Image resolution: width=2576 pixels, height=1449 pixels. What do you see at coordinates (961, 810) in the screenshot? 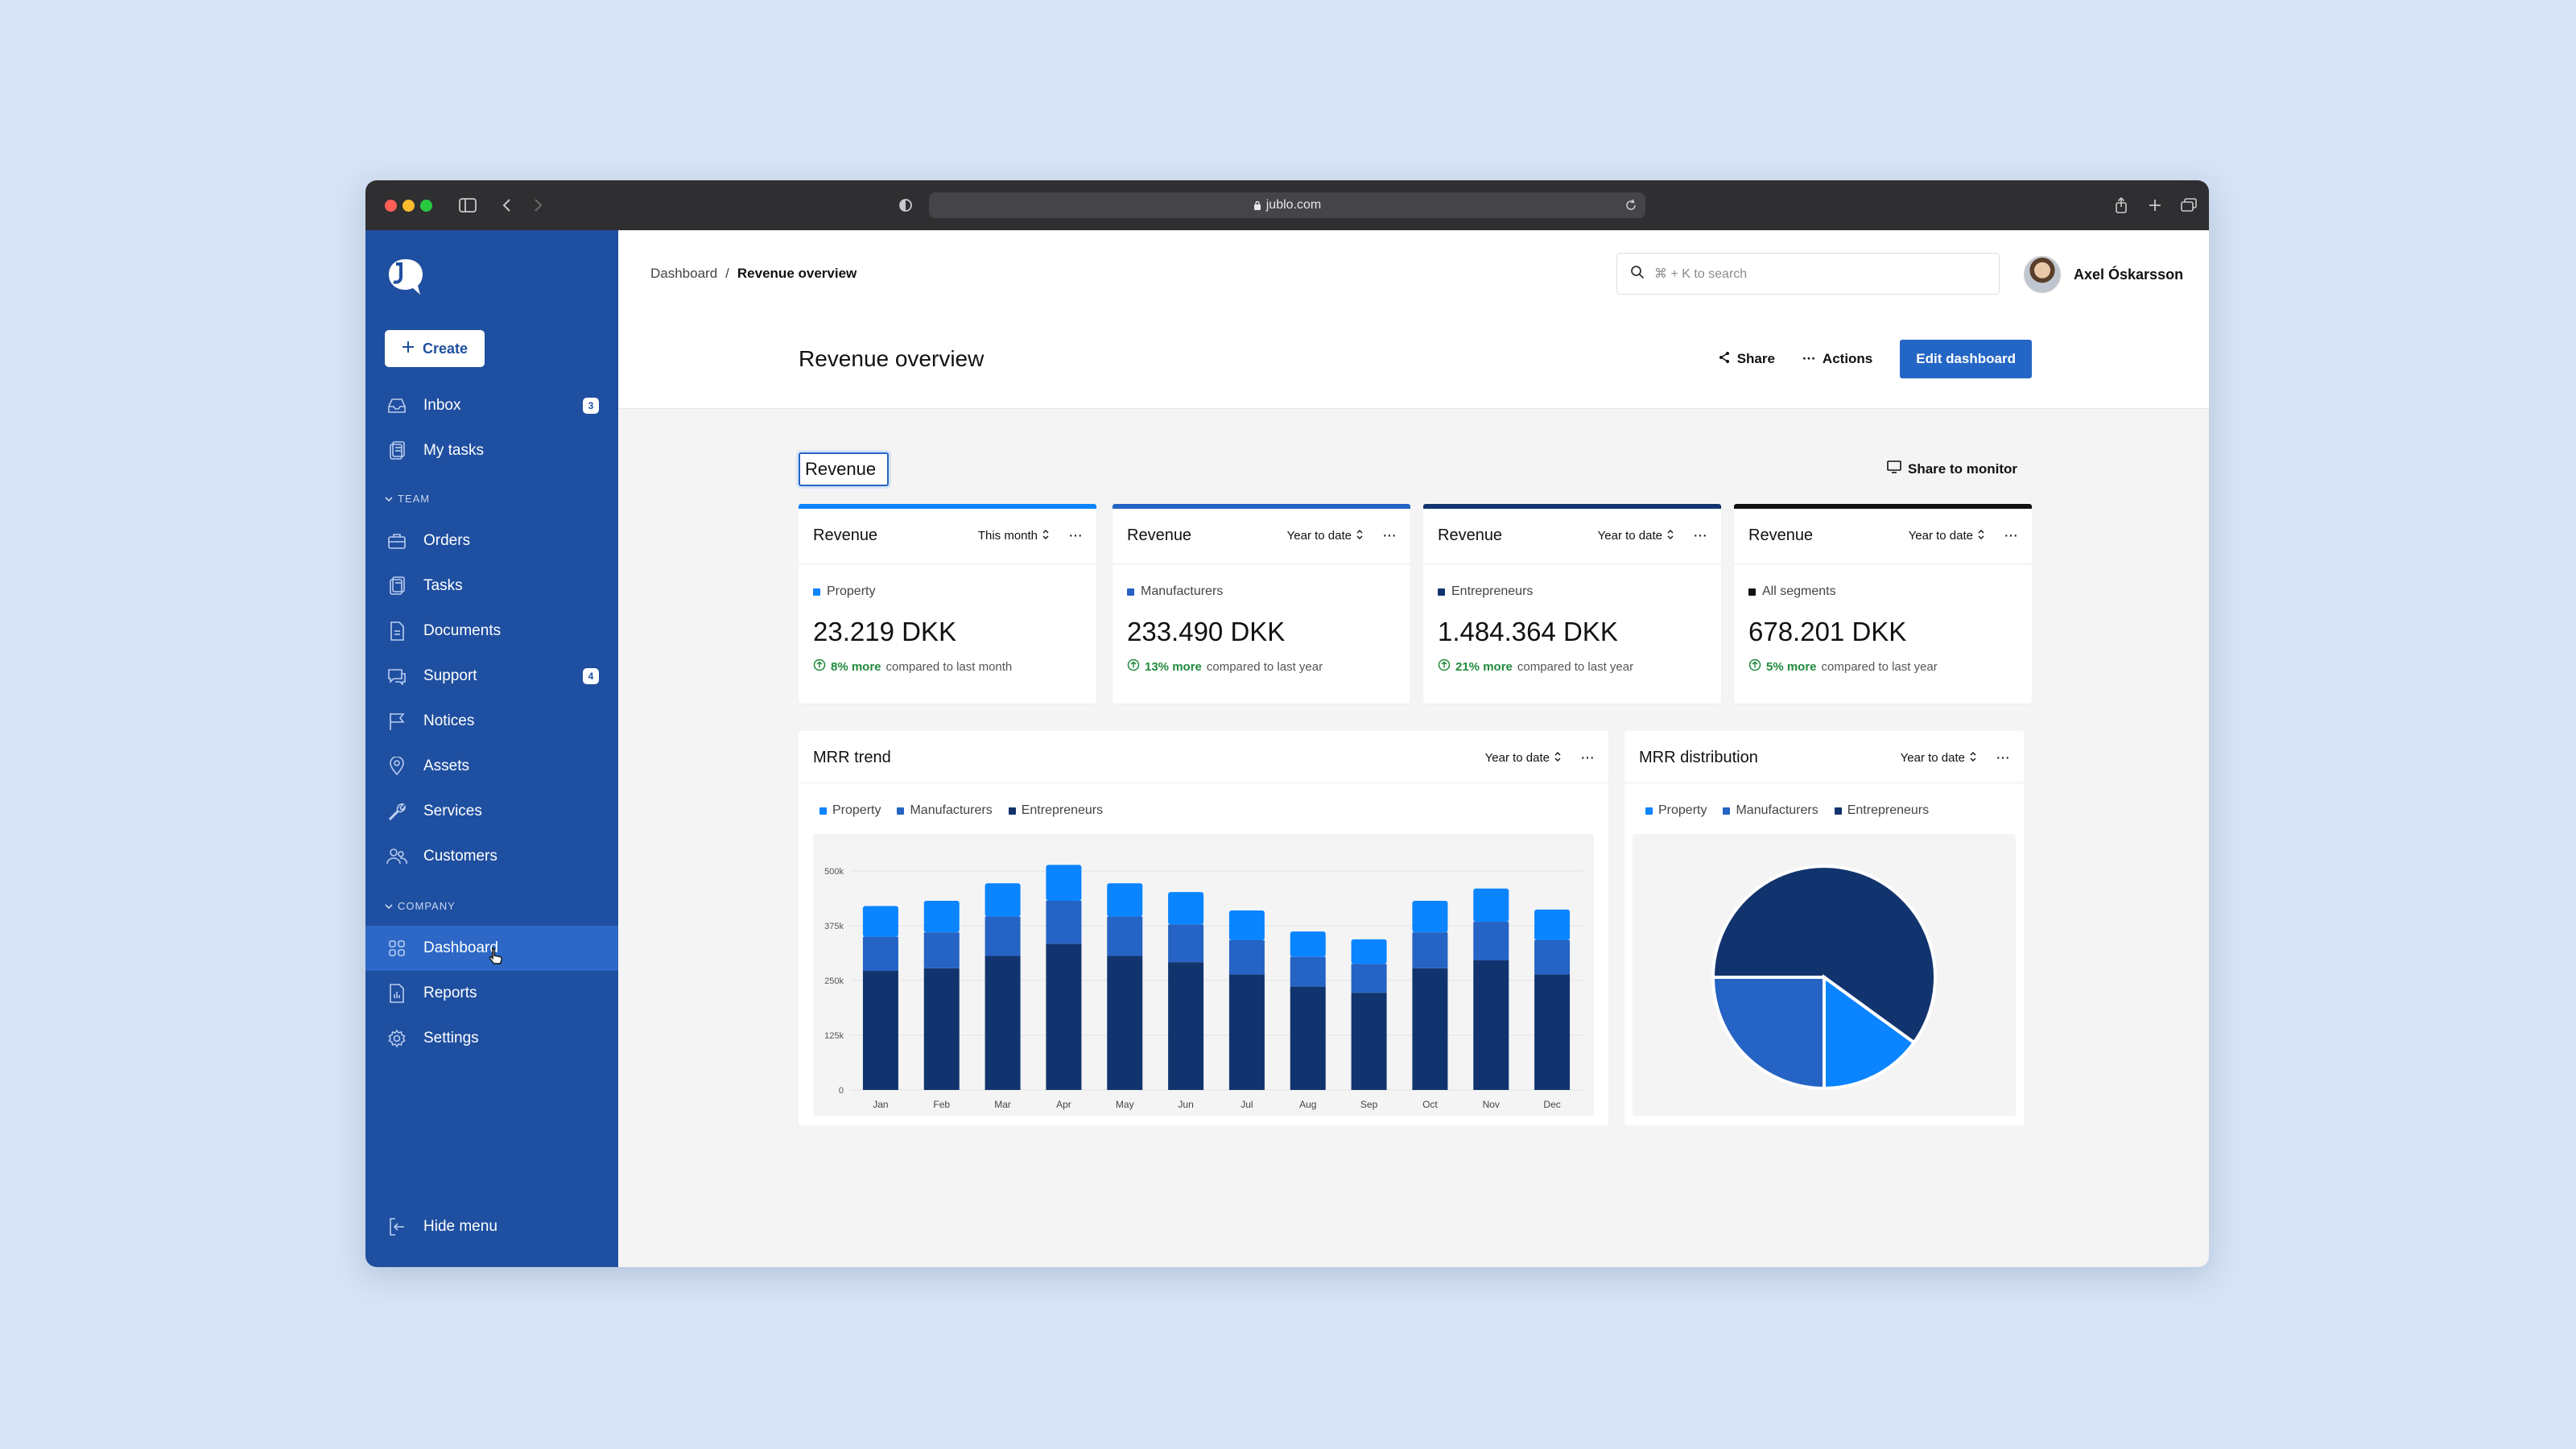
I see `chart-legend: Property Manufacturers Entrepreneurs` at bounding box center [961, 810].